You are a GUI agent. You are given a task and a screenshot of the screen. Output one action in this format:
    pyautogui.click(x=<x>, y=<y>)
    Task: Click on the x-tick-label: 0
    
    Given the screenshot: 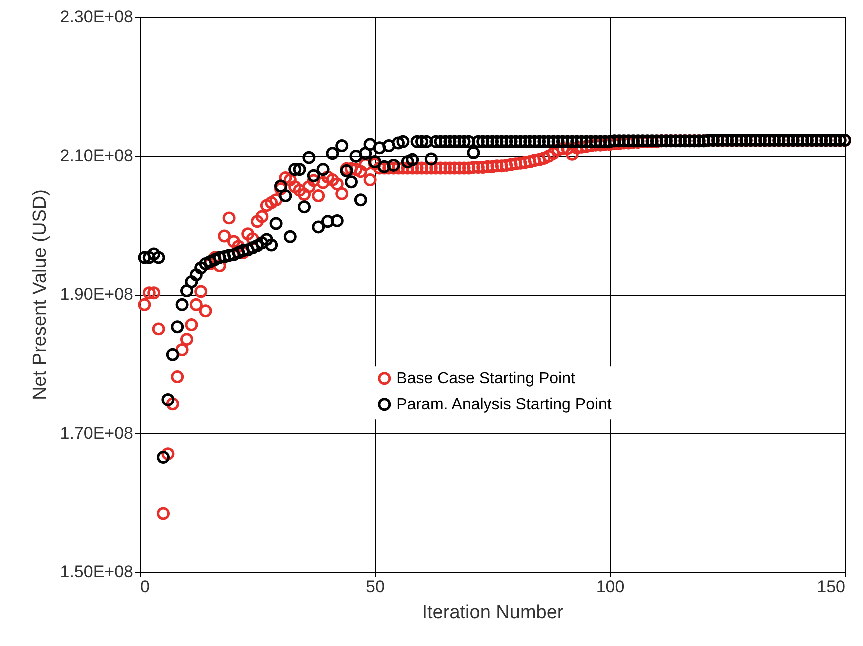 What is the action you would take?
    pyautogui.click(x=145, y=587)
    